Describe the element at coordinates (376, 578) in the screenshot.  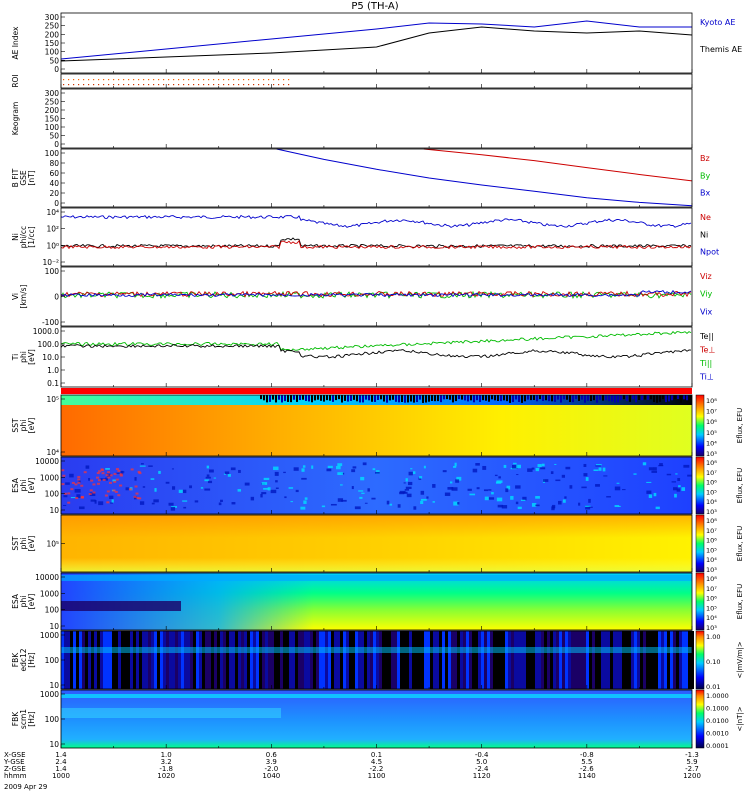
I see `esa2-band` at that location.